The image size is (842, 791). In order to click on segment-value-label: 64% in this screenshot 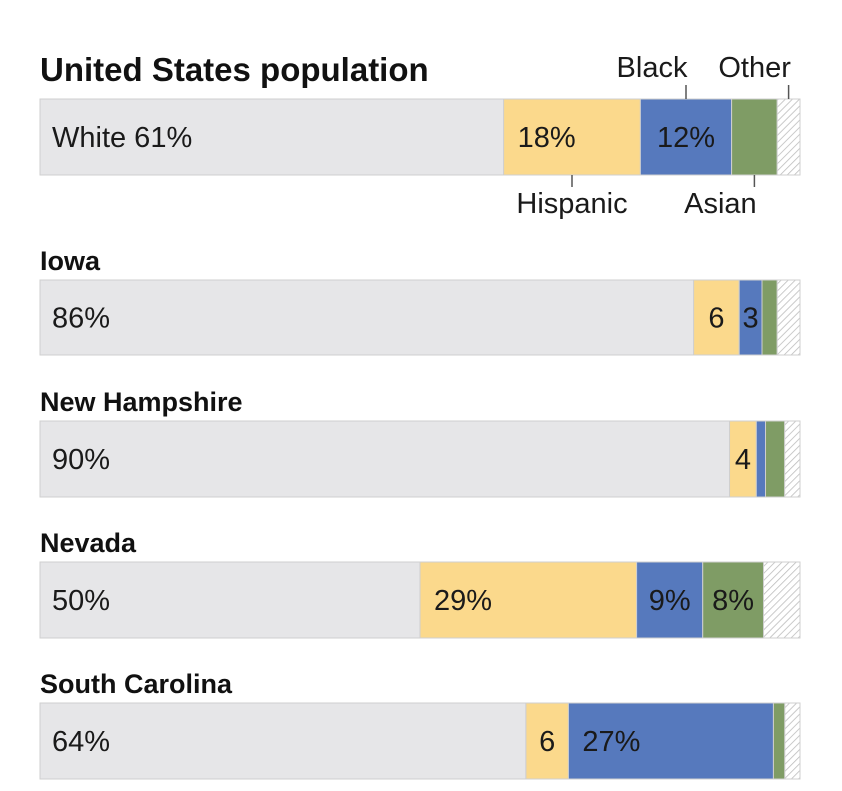, I will do `click(81, 742)`.